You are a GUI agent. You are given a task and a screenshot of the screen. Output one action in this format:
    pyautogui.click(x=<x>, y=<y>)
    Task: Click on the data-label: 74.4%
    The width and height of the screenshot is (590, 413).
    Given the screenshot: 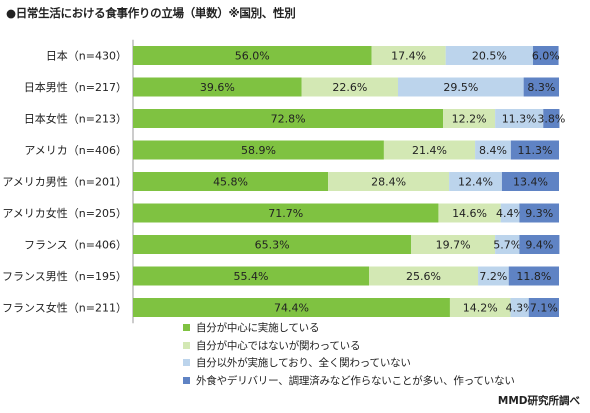 What is the action you would take?
    pyautogui.click(x=291, y=308)
    